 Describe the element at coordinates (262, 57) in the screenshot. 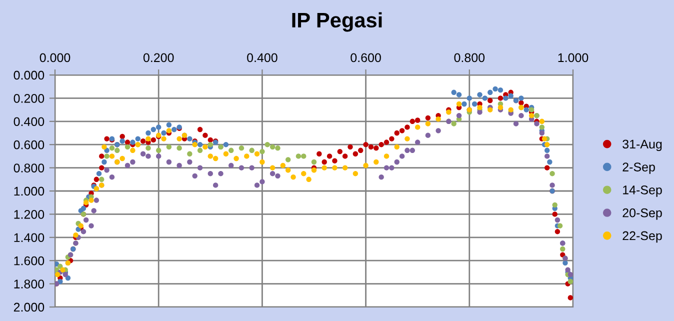

I see `x-tick-label: 0.400` at that location.